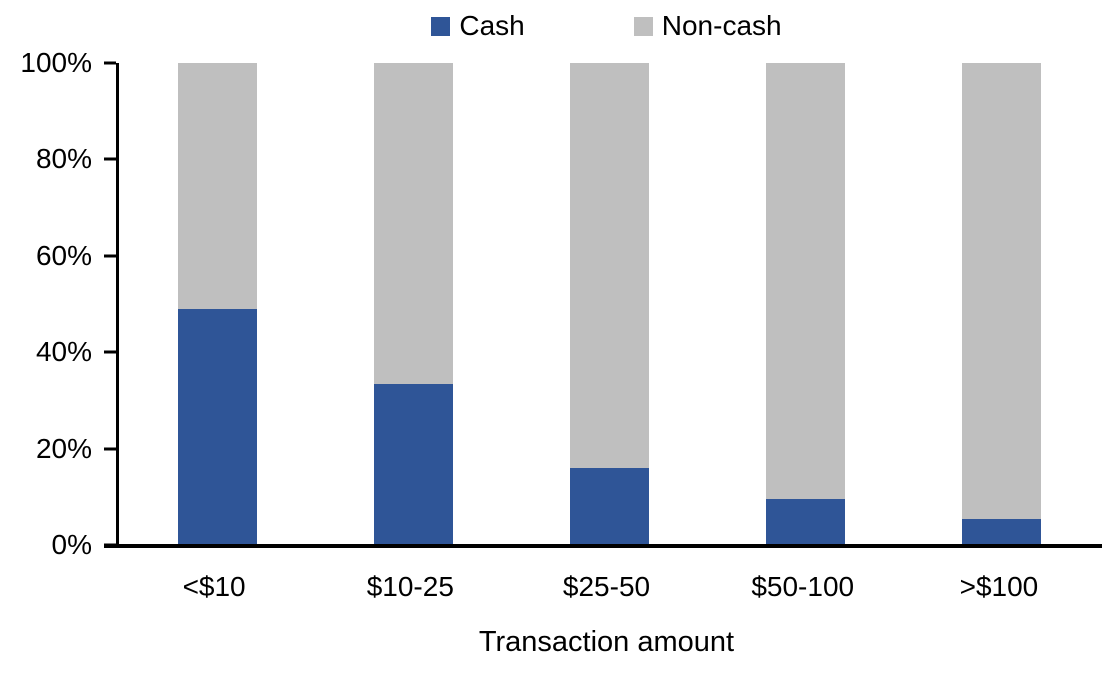  Describe the element at coordinates (606, 26) in the screenshot. I see `legend: Cash Non-cash` at that location.